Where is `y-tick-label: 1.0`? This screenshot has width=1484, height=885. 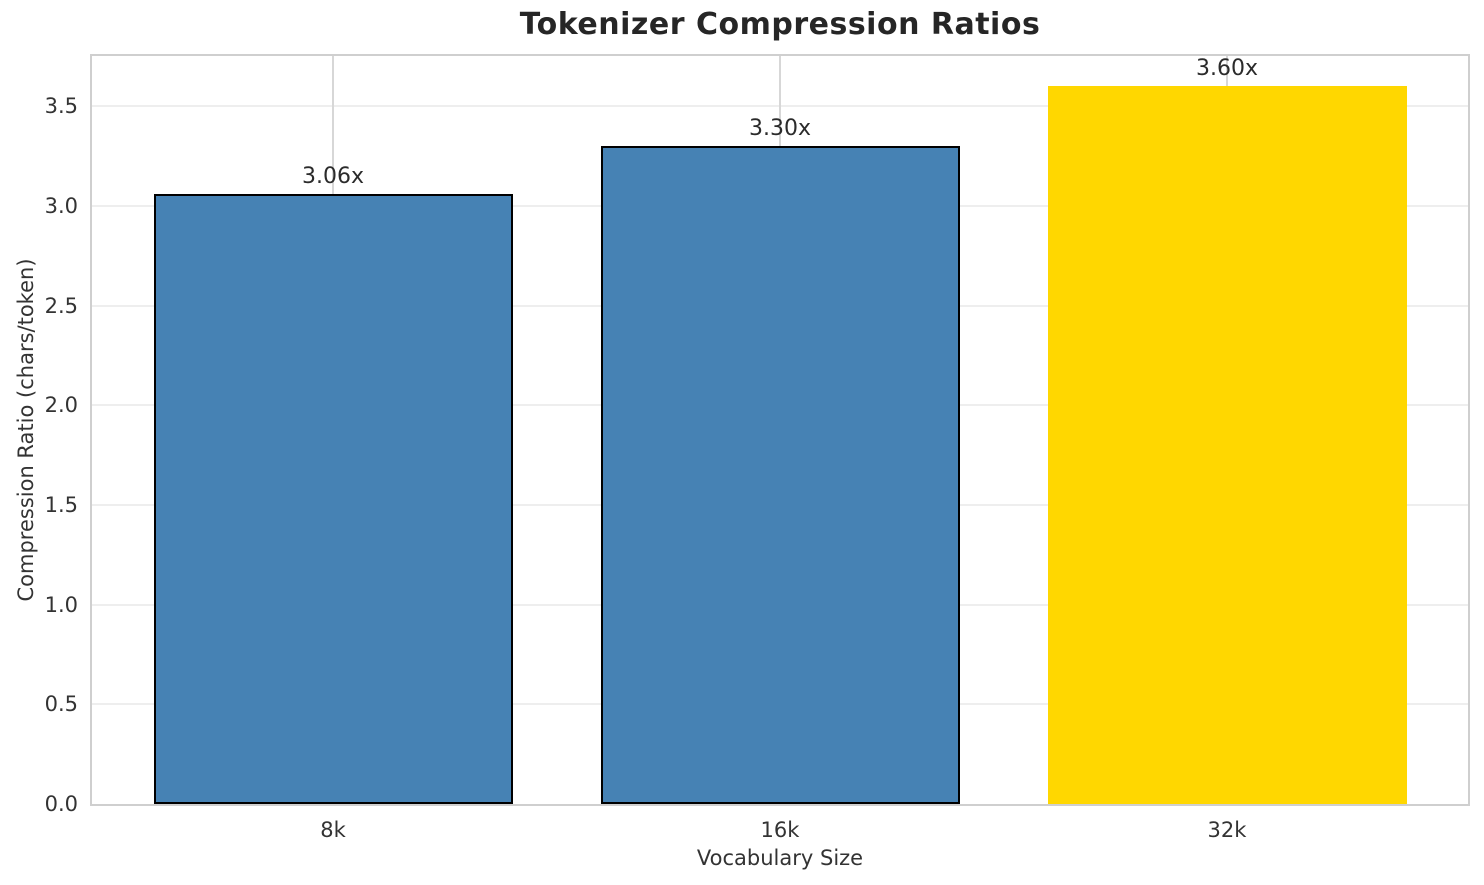
y-tick-label: 1.0 is located at coordinates (61, 604).